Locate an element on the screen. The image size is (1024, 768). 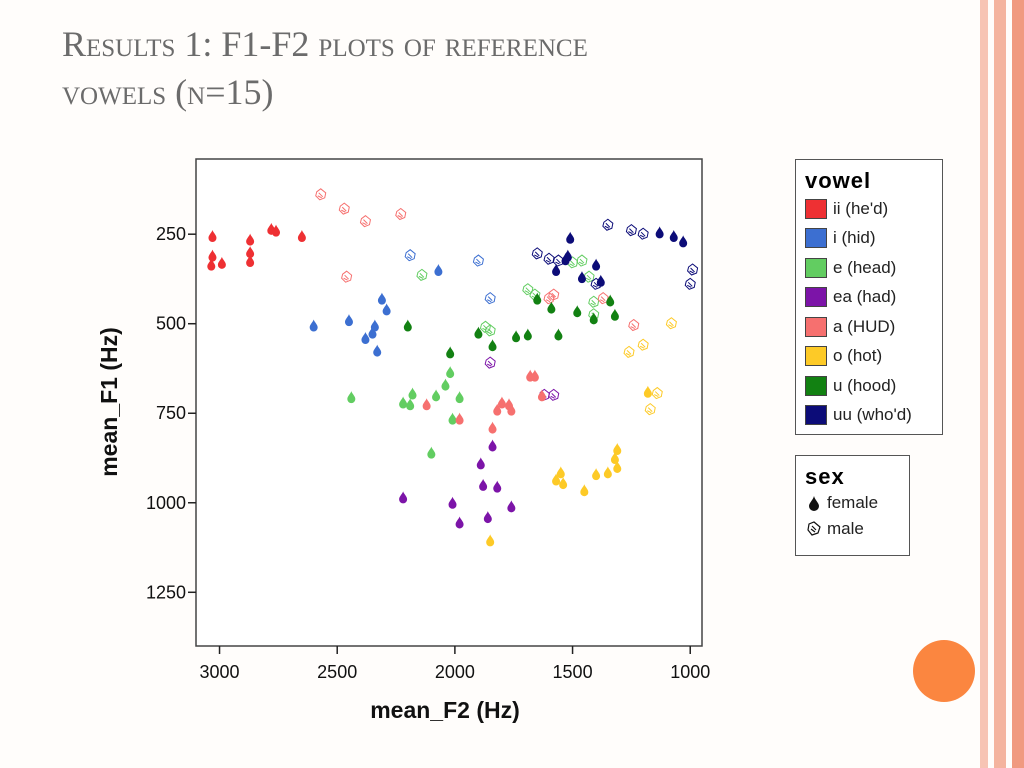
x-tick-label: 3000 is located at coordinates (220, 672).